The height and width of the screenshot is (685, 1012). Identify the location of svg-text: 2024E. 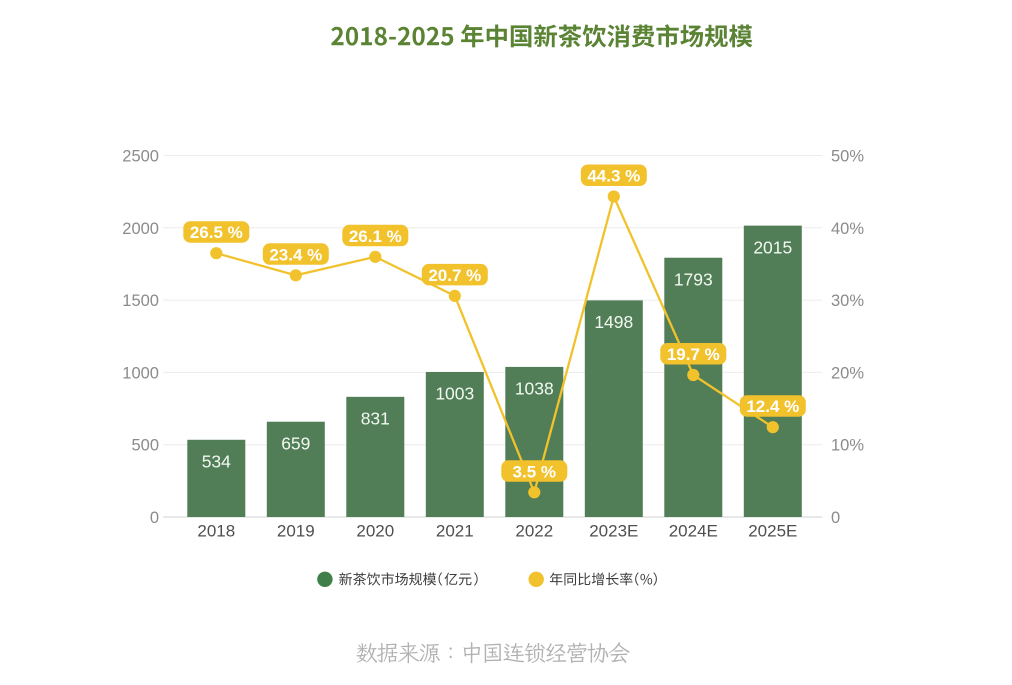
(693, 531).